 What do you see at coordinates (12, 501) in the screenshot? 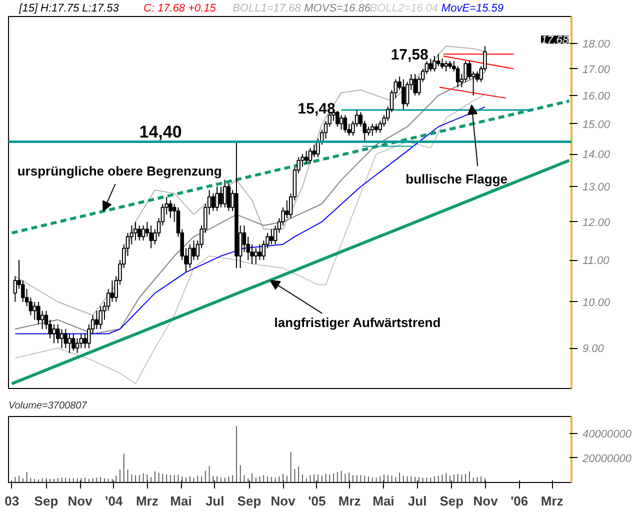
I see `x-tick-label: 03` at bounding box center [12, 501].